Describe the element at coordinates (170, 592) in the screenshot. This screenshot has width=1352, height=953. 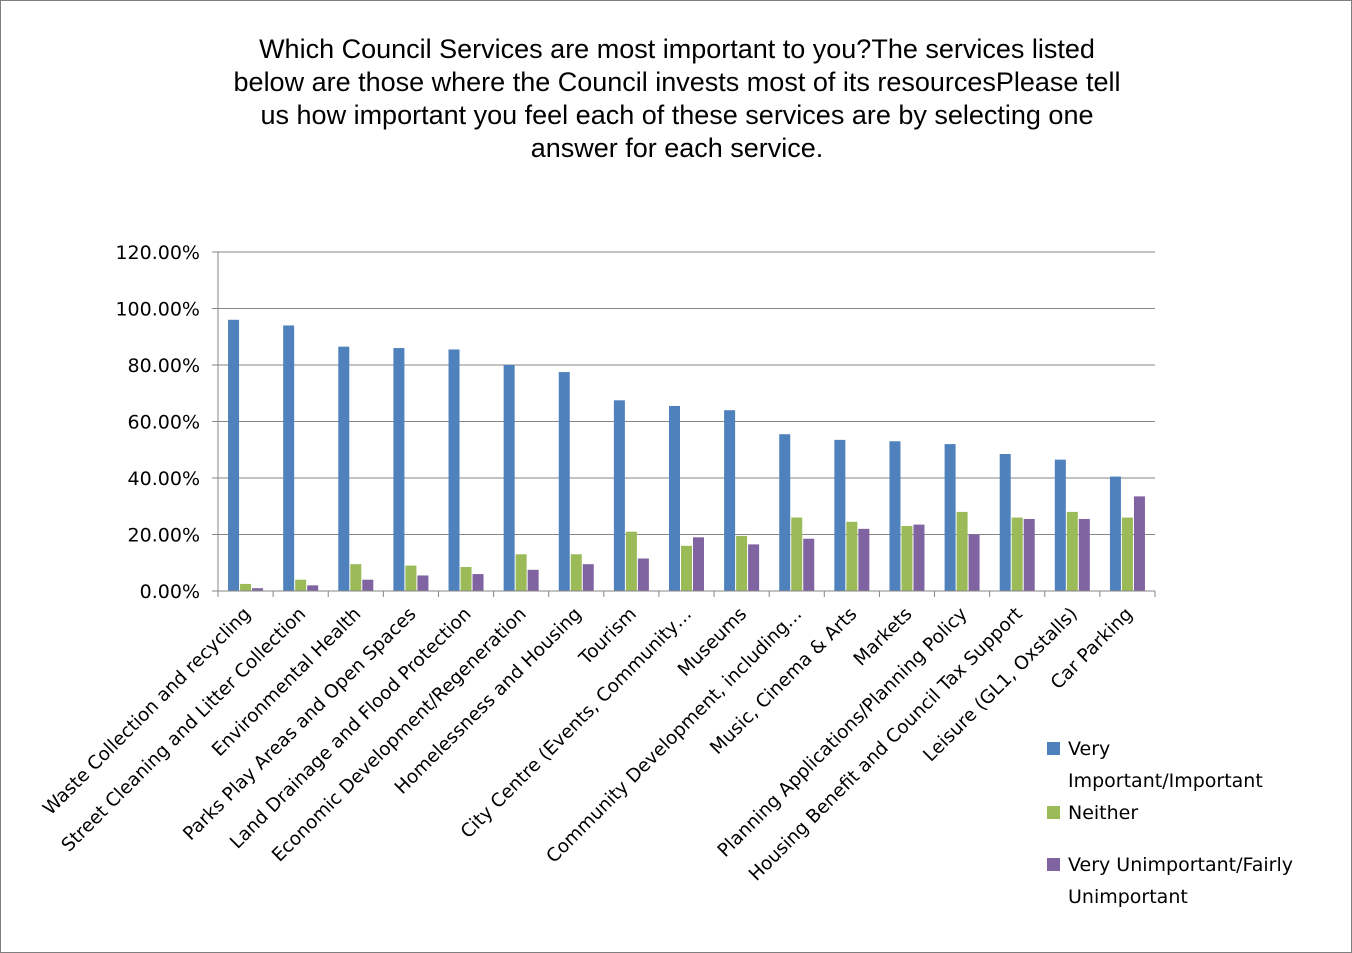
I see `y-tick-label: 0.00%` at that location.